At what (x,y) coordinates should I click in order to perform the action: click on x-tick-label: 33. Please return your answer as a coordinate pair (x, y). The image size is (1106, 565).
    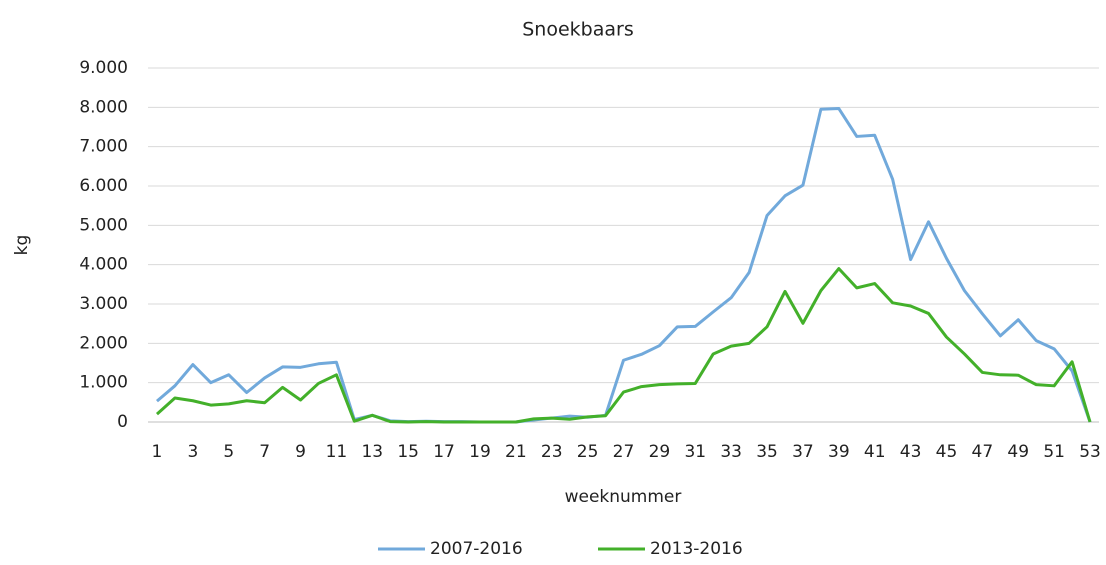
    Looking at the image, I should click on (731, 452).